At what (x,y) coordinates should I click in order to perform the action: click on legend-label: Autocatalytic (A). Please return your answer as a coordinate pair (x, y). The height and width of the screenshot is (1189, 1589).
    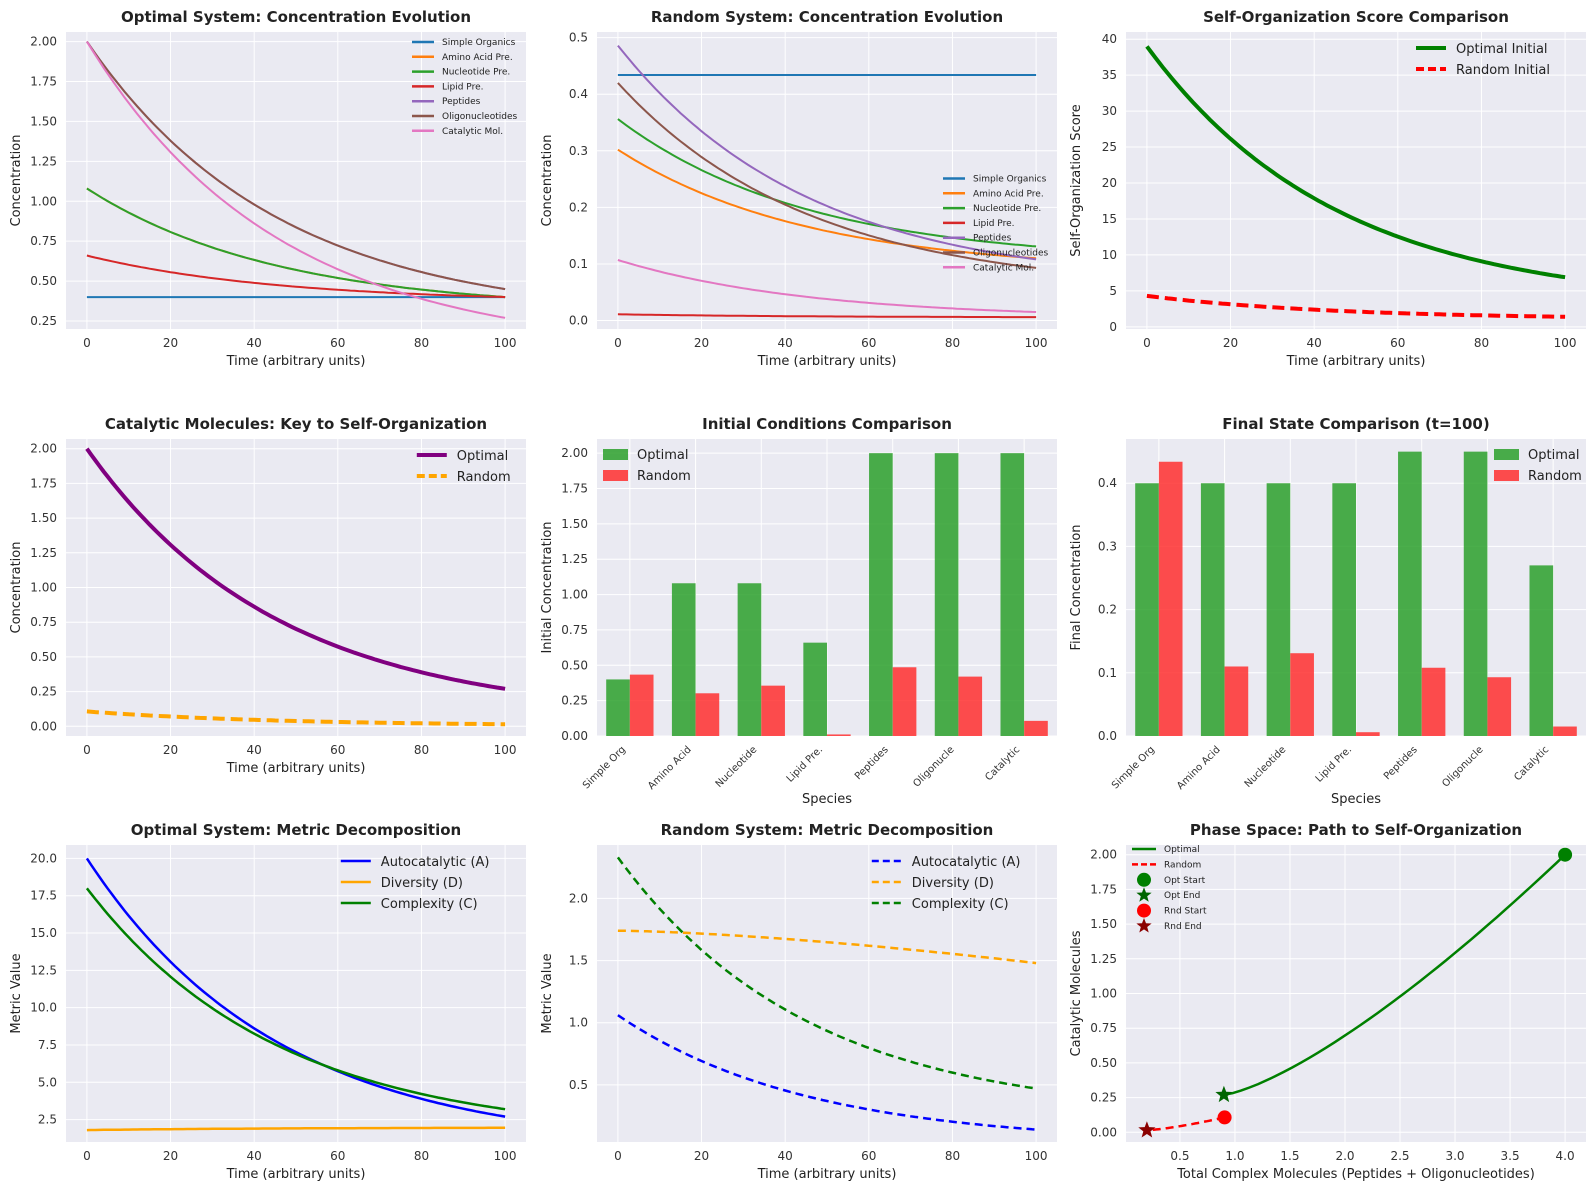
    Looking at the image, I should click on (435, 862).